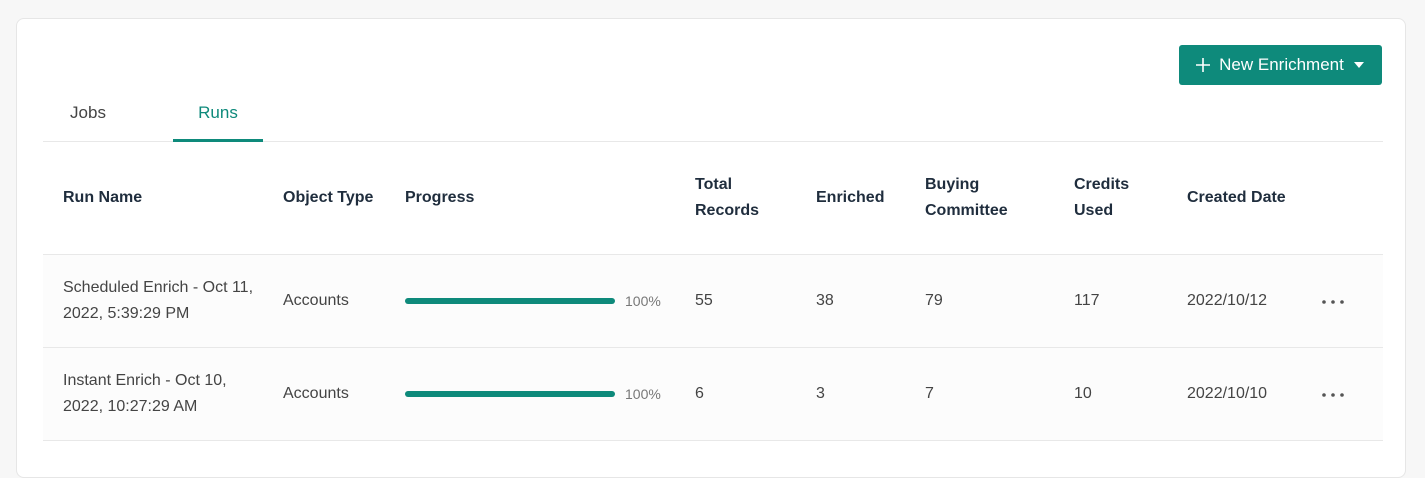 The width and height of the screenshot is (1425, 478). I want to click on column-header: Enriched, so click(870, 198).